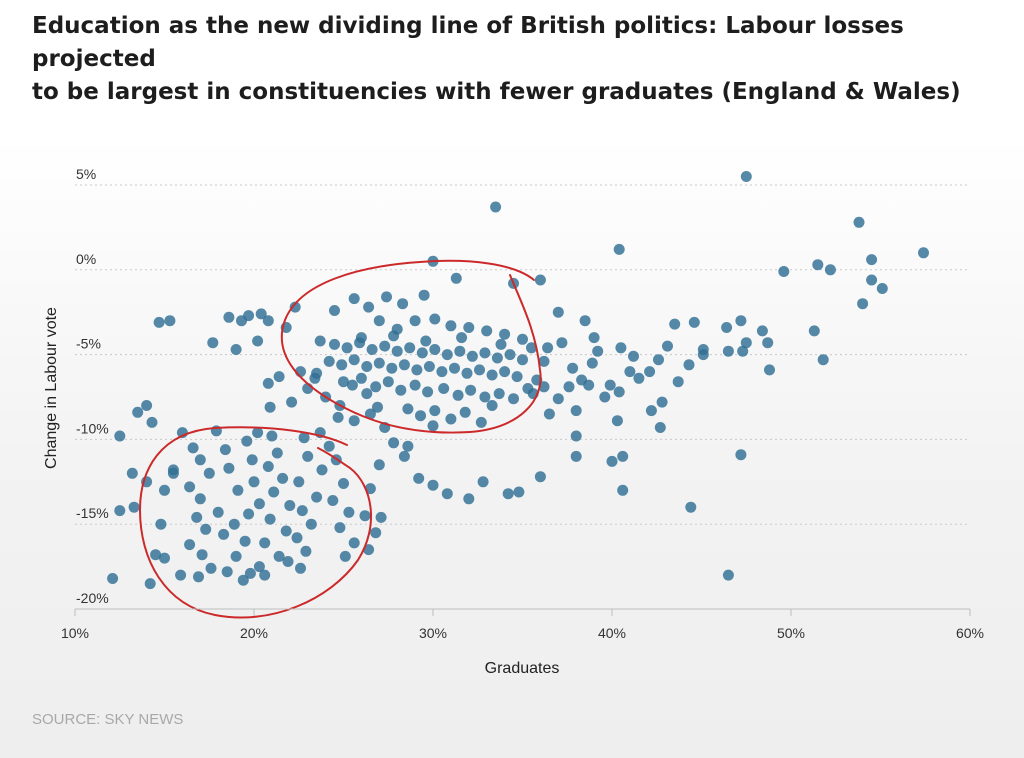 Image resolution: width=1024 pixels, height=758 pixels. Describe the element at coordinates (86, 174) in the screenshot. I see `y-tick-label: 5%` at that location.